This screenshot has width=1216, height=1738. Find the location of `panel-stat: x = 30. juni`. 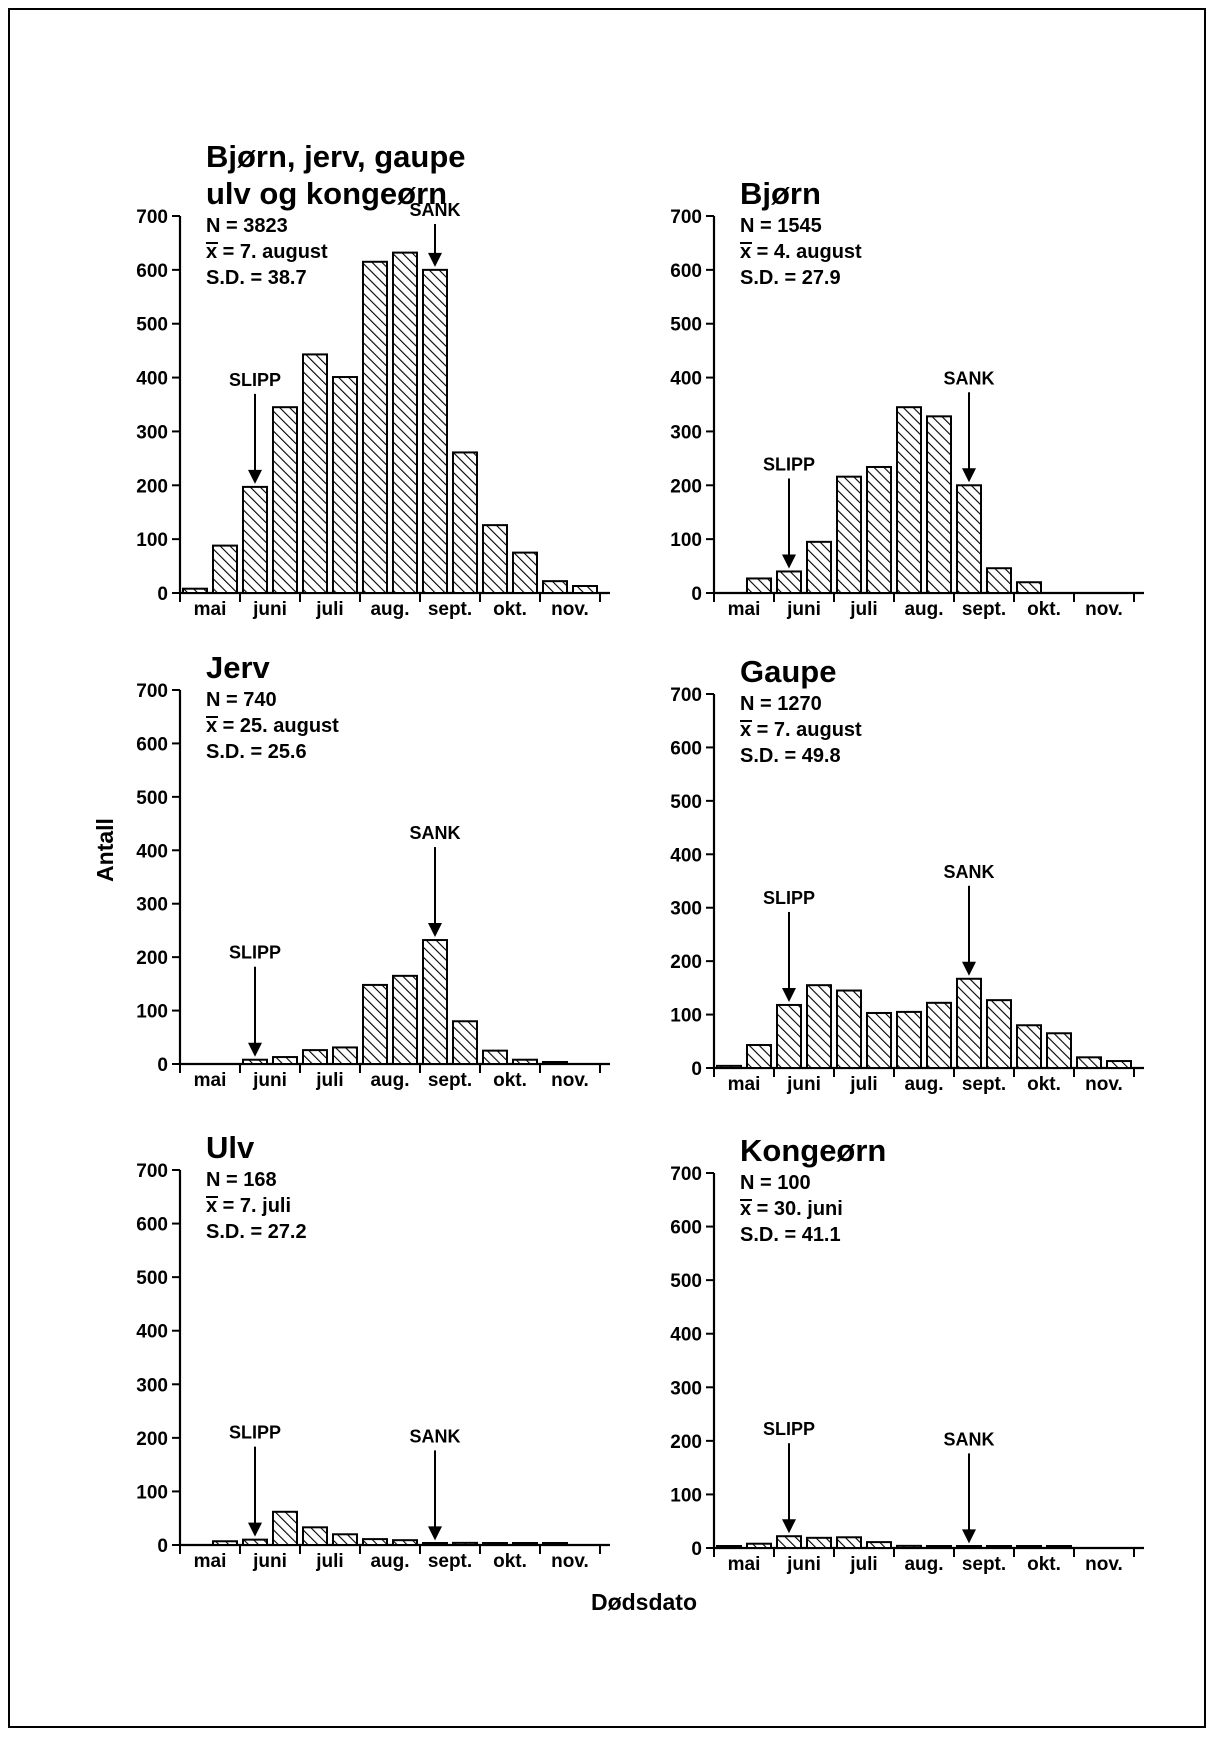

panel-stat: x = 30. juni is located at coordinates (791, 1209).